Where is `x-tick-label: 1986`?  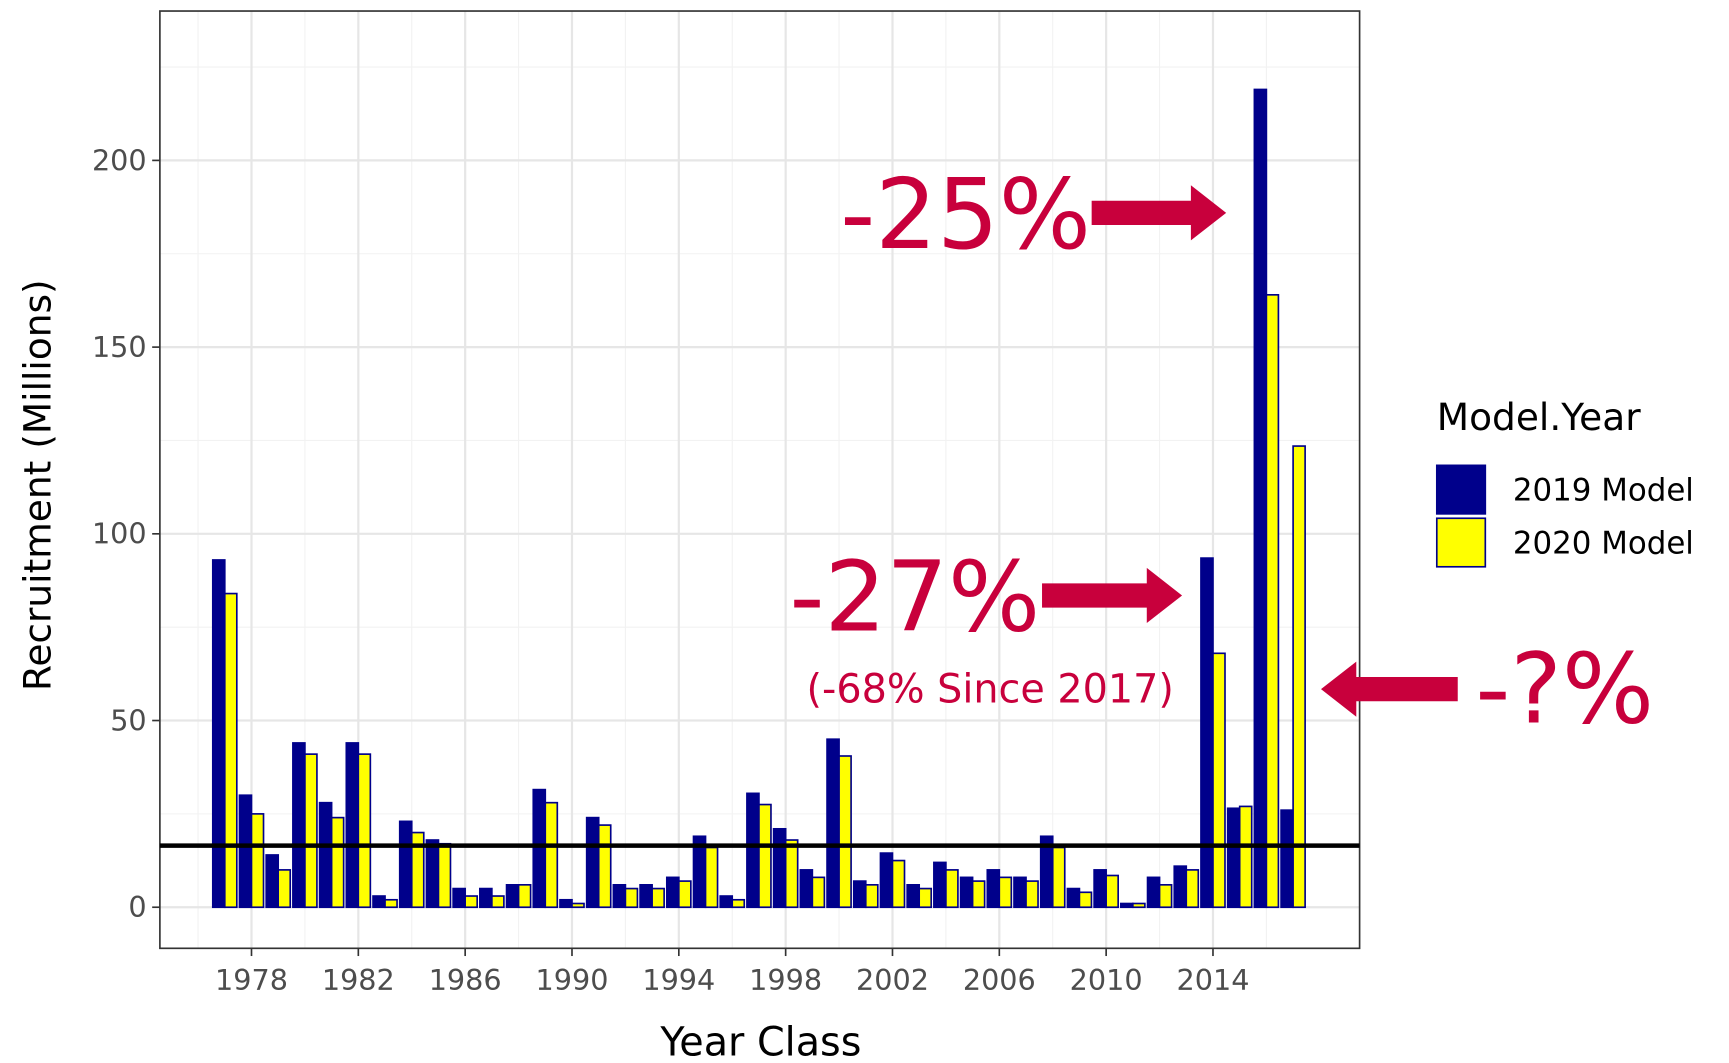 x-tick-label: 1986 is located at coordinates (465, 980).